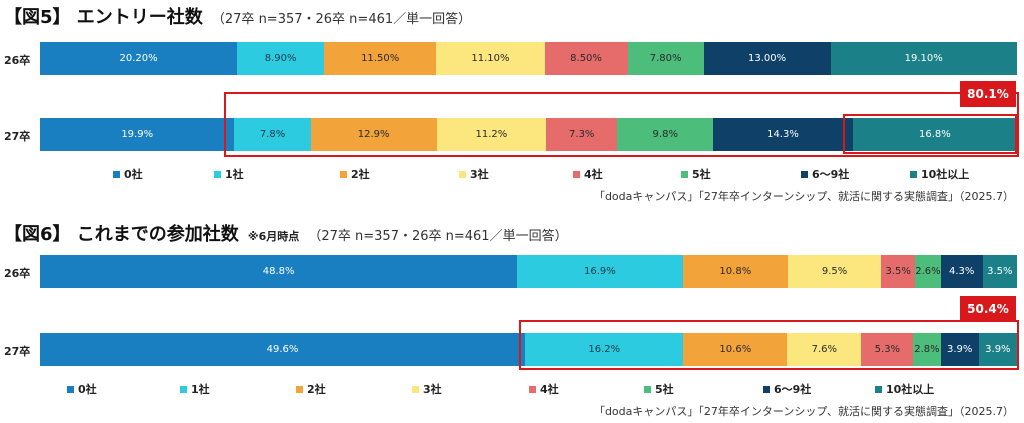 The width and height of the screenshot is (1024, 423). I want to click on fig6-highlight-badge: 50.4%, so click(988, 309).